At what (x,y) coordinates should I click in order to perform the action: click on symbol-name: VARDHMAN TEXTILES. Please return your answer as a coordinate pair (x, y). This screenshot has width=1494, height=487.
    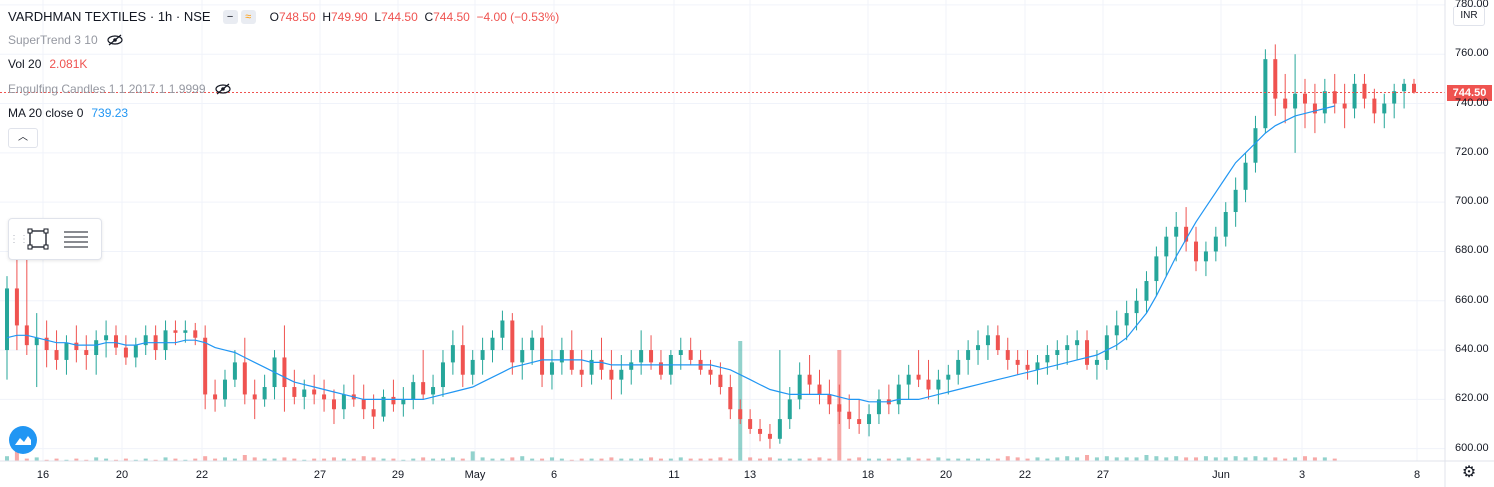
    Looking at the image, I should click on (77, 16).